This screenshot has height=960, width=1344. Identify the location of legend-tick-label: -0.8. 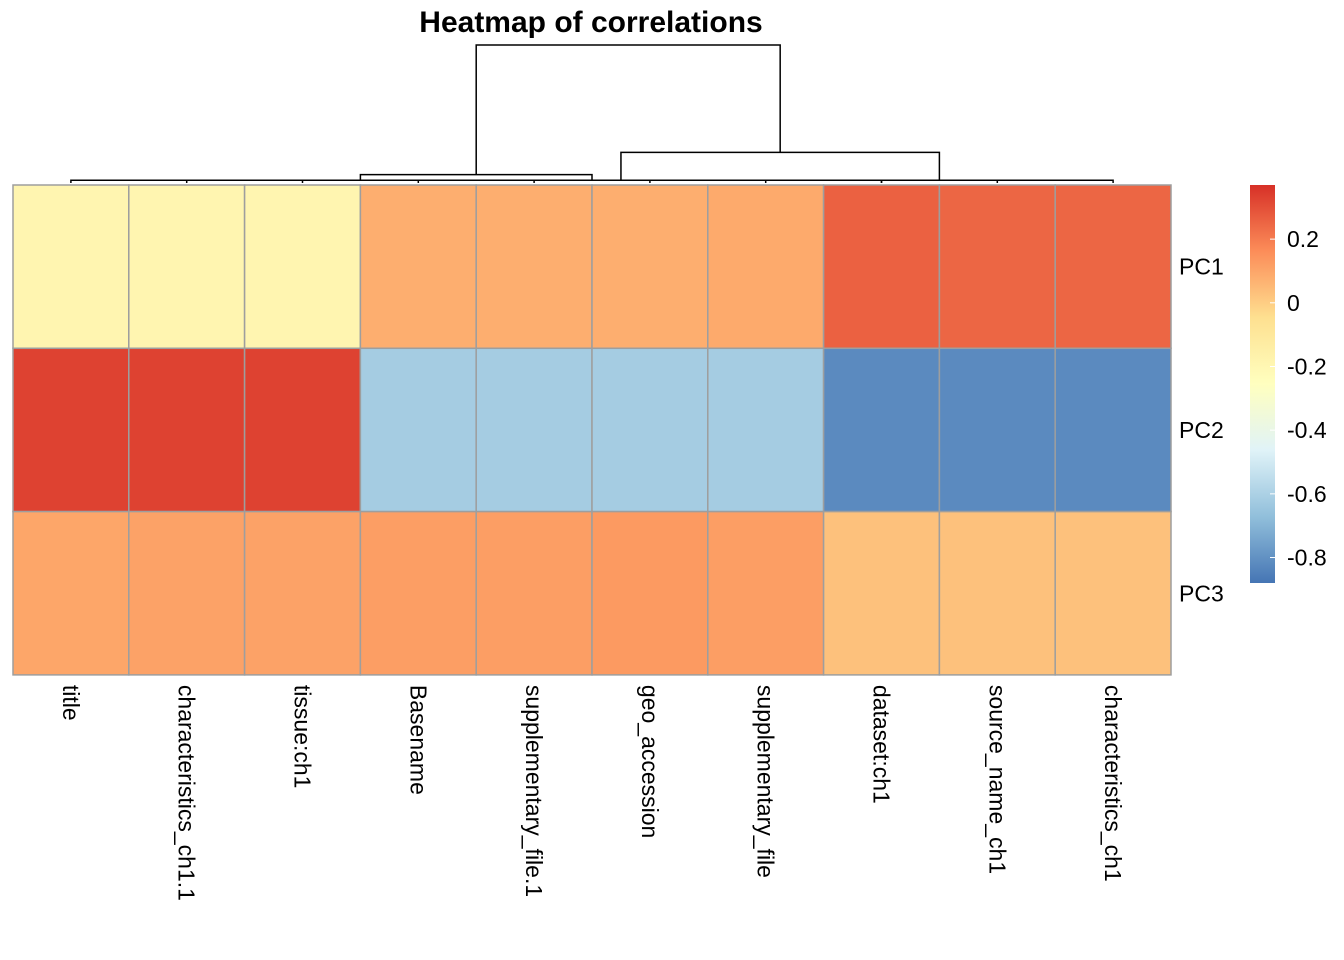
(1307, 558).